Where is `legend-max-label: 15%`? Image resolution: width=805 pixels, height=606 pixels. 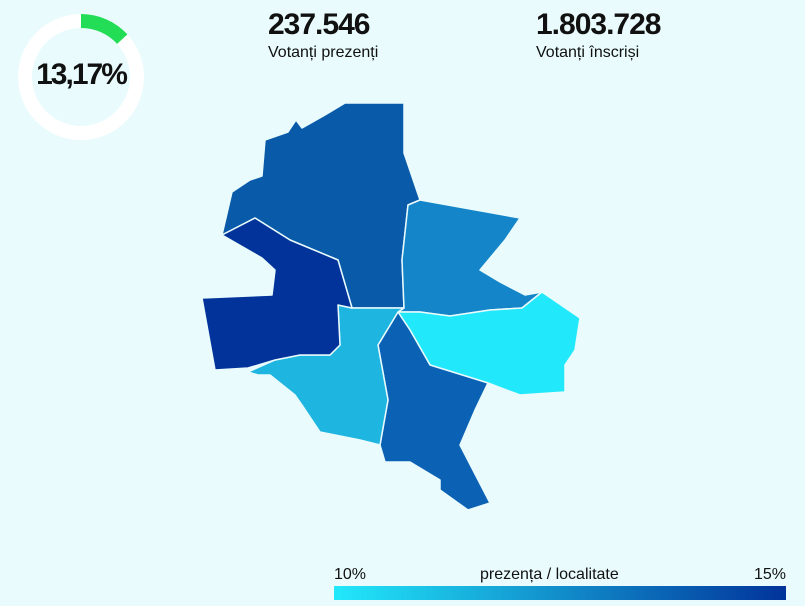
legend-max-label: 15% is located at coordinates (769, 574).